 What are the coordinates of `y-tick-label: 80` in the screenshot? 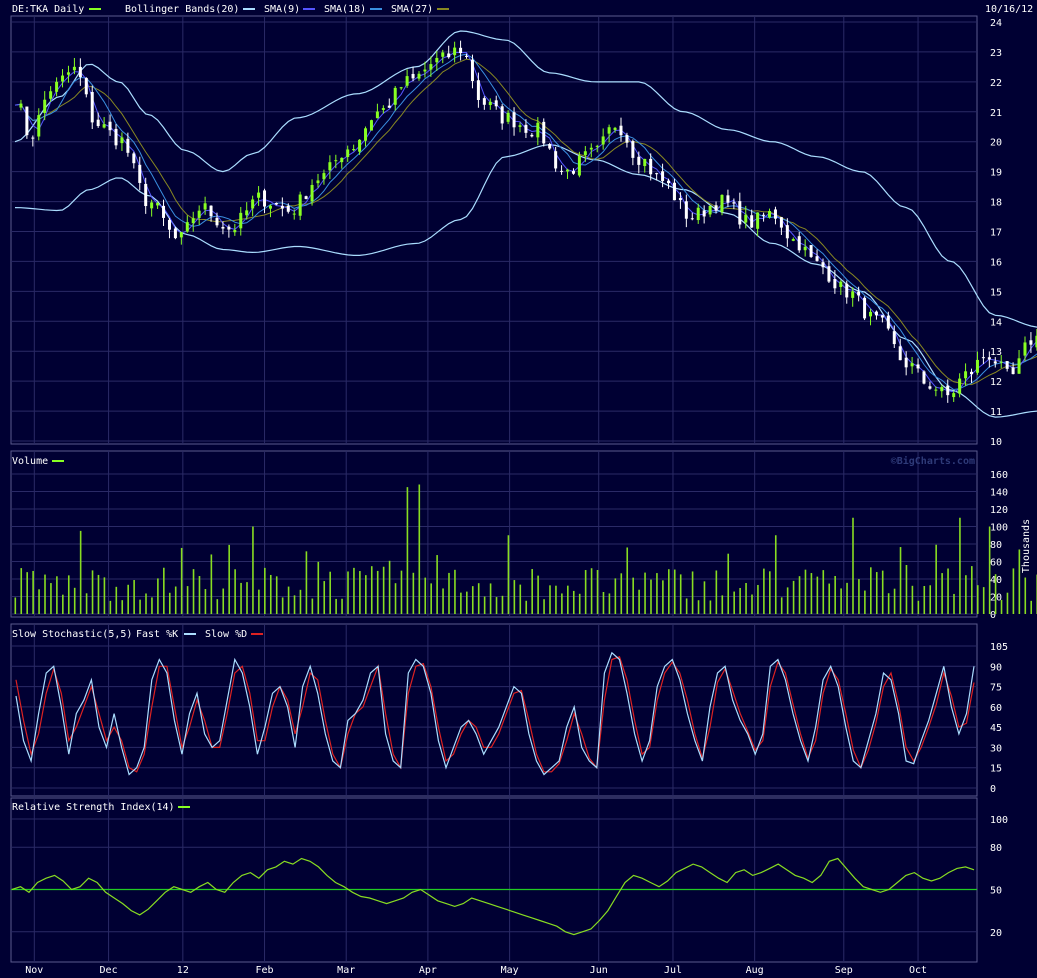 It's located at (996, 848).